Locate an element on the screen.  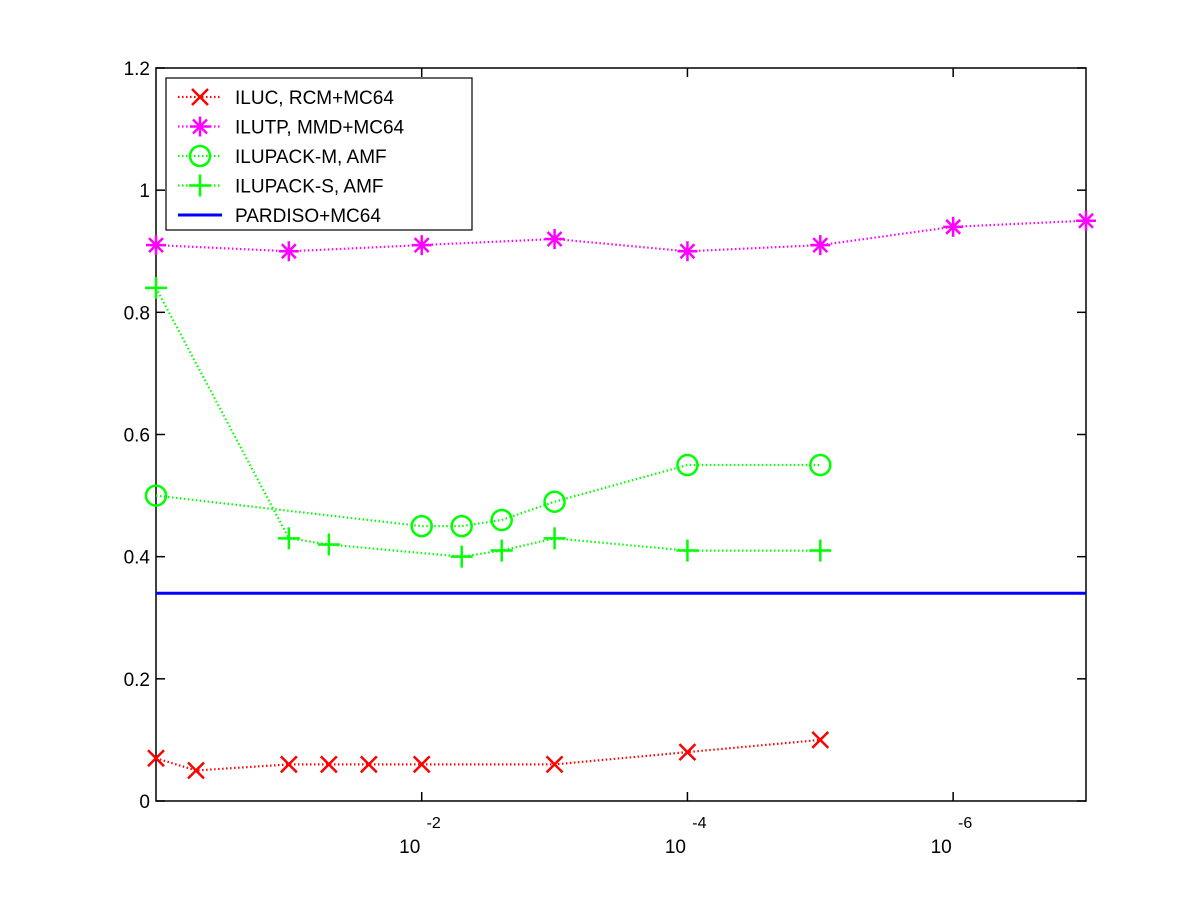
y-tick-label: 0.8 is located at coordinates (137, 313).